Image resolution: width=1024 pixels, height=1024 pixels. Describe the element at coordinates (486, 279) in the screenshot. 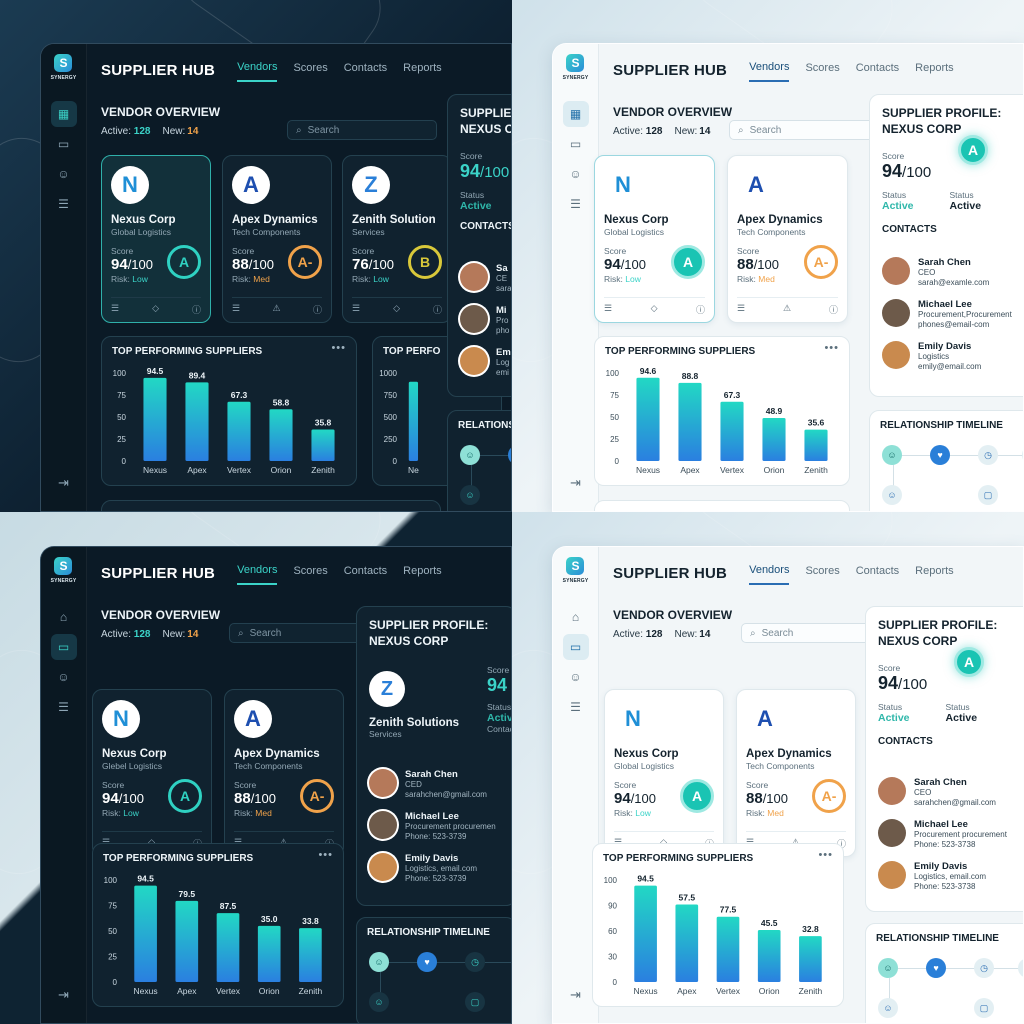

I see `contact-row: Sa CE sara` at that location.